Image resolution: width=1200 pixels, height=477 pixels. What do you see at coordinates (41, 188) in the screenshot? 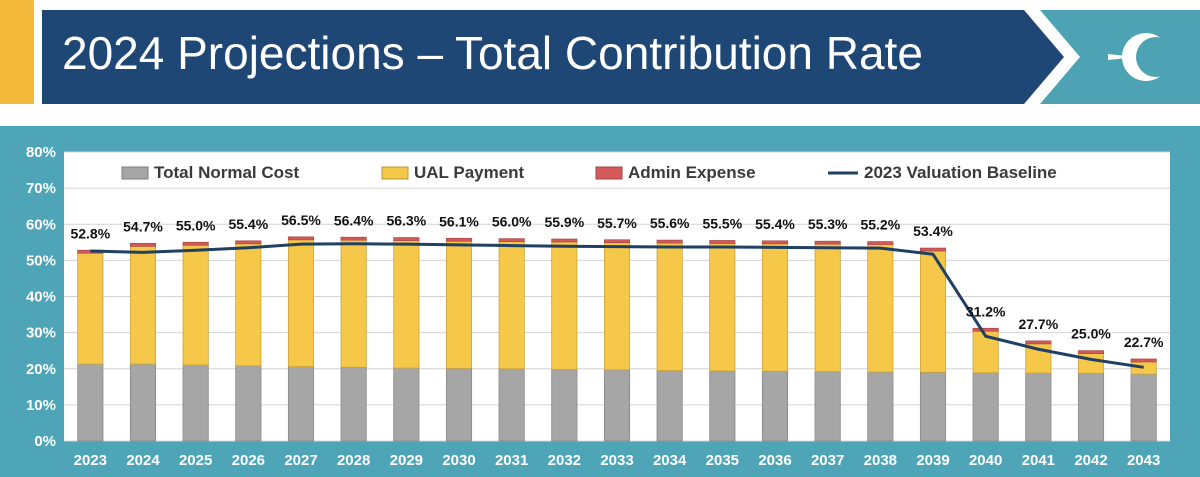
I see `y-tick-label: 70%` at bounding box center [41, 188].